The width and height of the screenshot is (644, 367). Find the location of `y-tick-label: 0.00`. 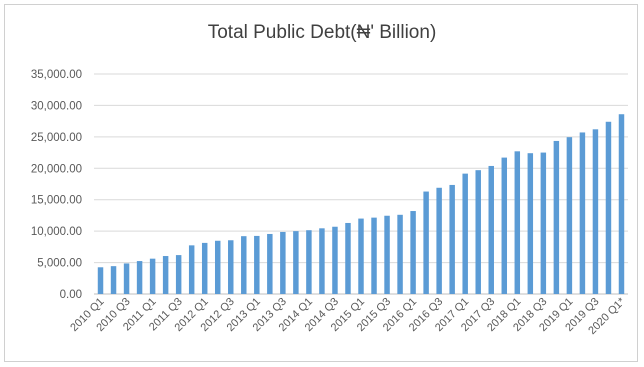

y-tick-label: 0.00 is located at coordinates (71, 295).